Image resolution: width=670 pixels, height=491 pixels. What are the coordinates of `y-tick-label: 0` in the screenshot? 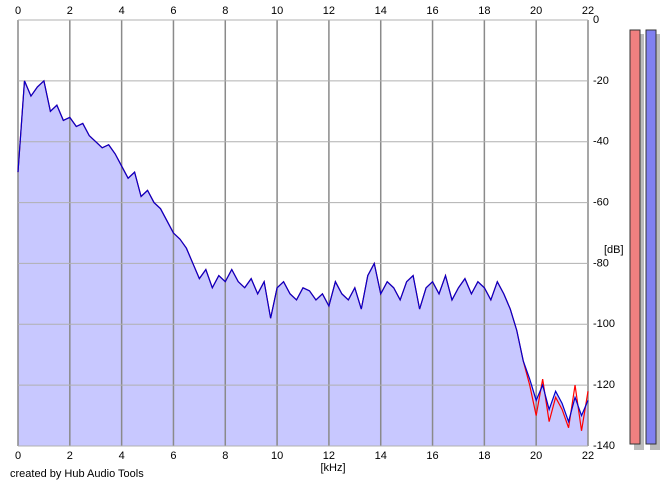 It's located at (596, 20).